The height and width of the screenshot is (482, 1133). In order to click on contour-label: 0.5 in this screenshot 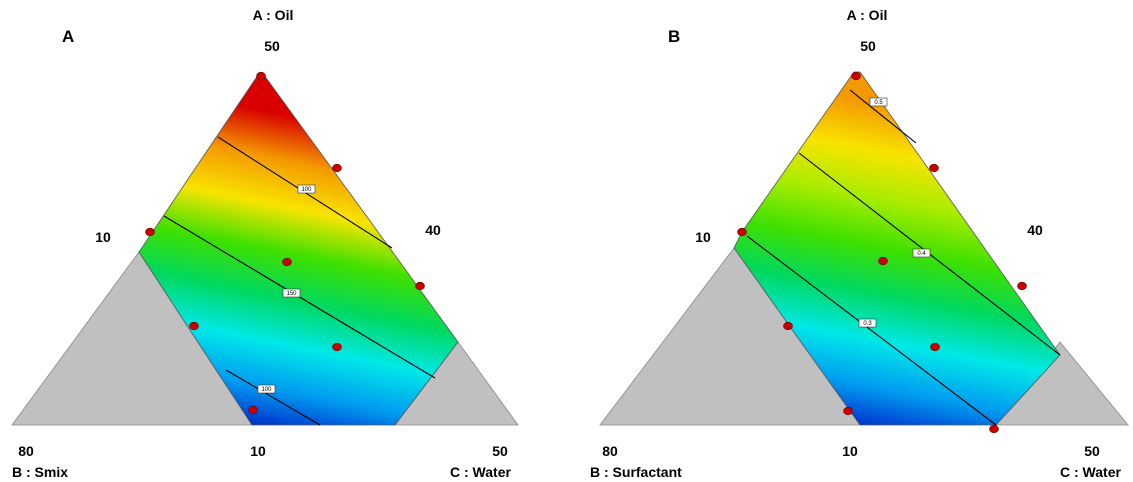, I will do `click(878, 102)`.